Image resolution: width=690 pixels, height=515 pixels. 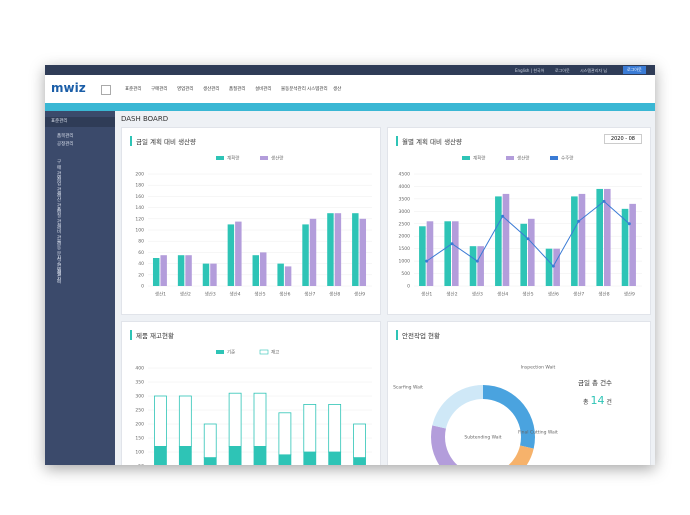 I want to click on slice-label: Final Cutting Wait, so click(x=538, y=433).